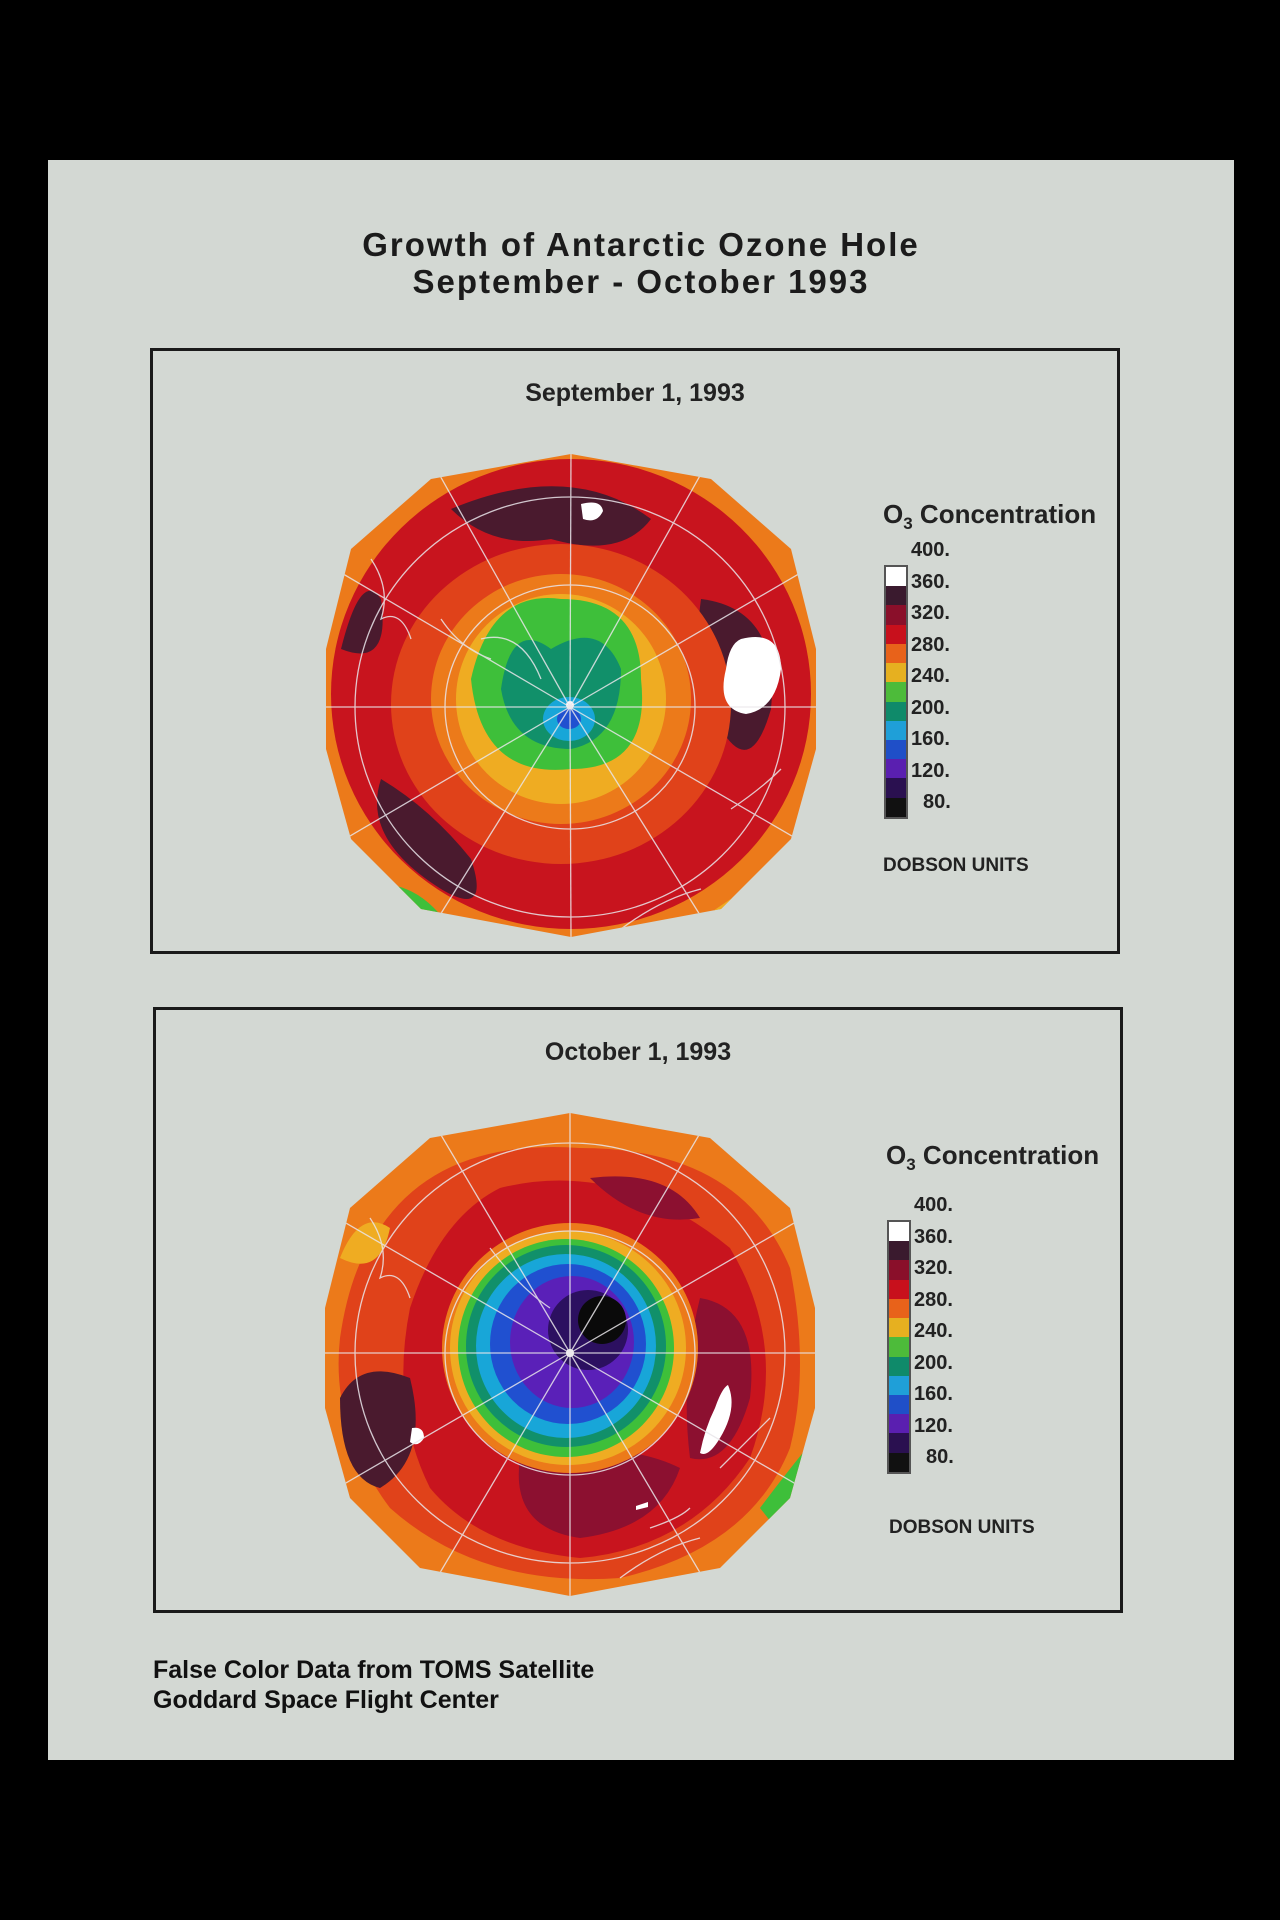  I want to click on poster-title-line1: Growth of Antarctic Ozone Hole, so click(641, 244).